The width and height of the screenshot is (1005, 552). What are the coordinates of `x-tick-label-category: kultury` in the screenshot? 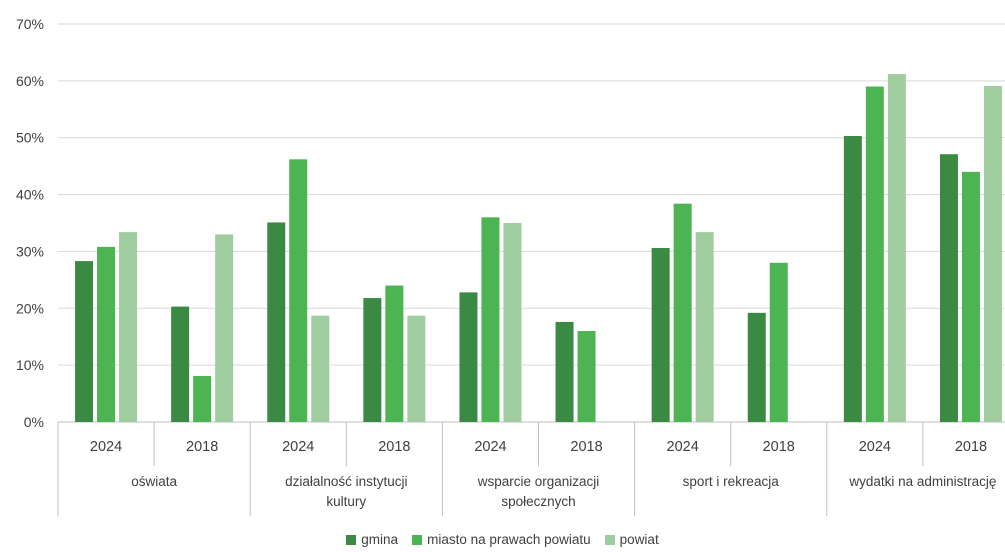 It's located at (346, 501).